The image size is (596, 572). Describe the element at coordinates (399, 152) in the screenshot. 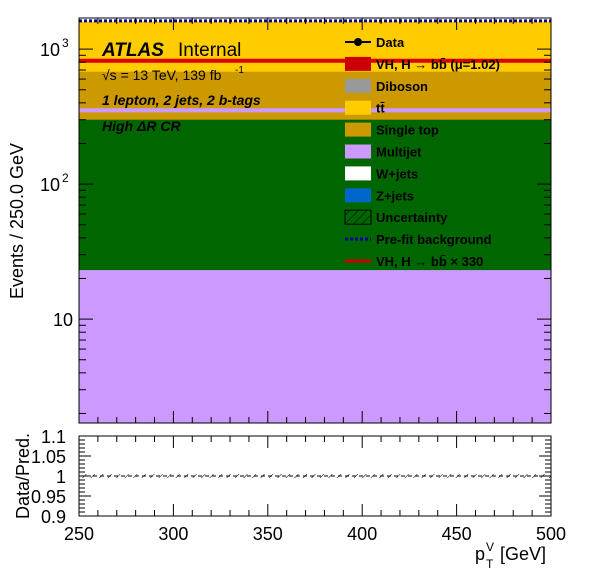

I see `legend-label: Multijet` at that location.